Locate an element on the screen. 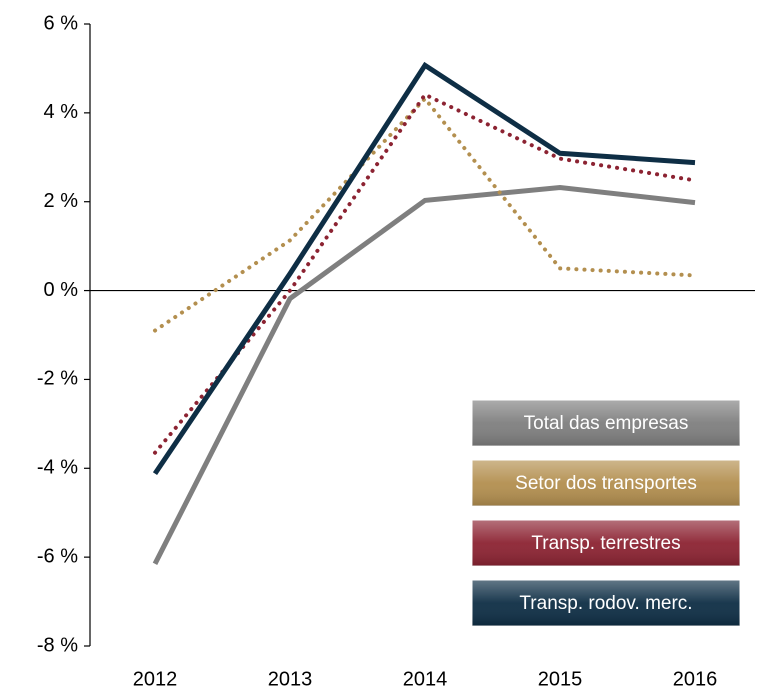 This screenshot has width=757, height=694. legend-item: Total das empresas is located at coordinates (606, 423).